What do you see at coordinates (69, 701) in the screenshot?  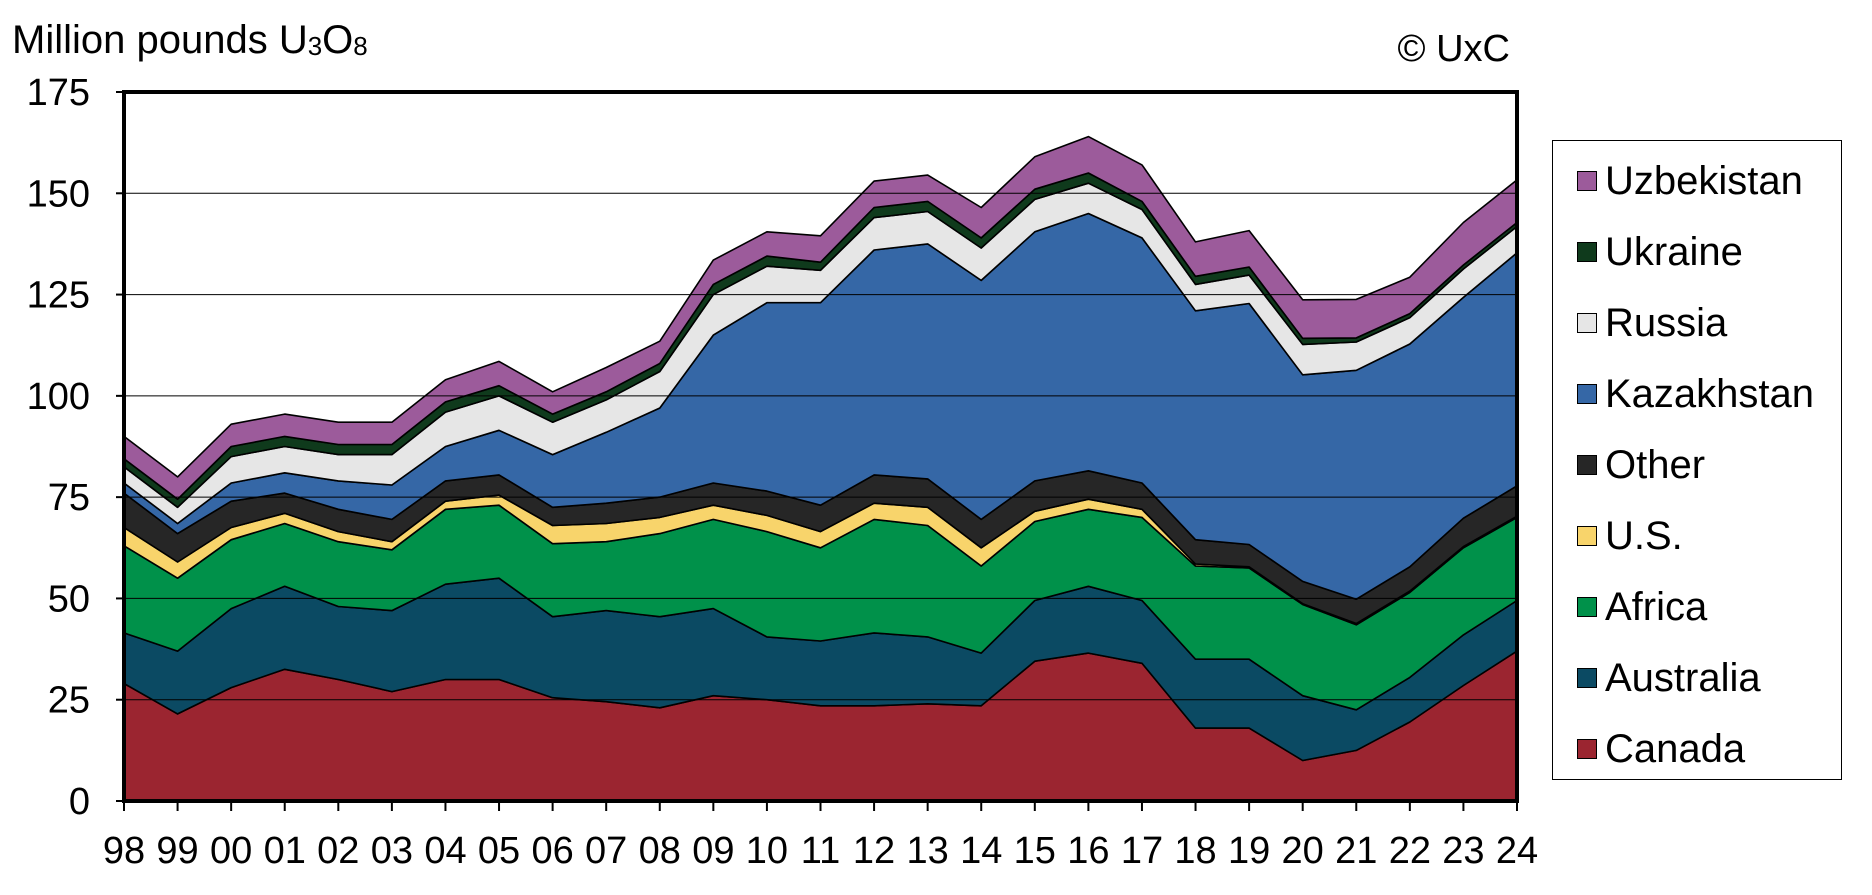 I see `y-tick-label: 25` at bounding box center [69, 701].